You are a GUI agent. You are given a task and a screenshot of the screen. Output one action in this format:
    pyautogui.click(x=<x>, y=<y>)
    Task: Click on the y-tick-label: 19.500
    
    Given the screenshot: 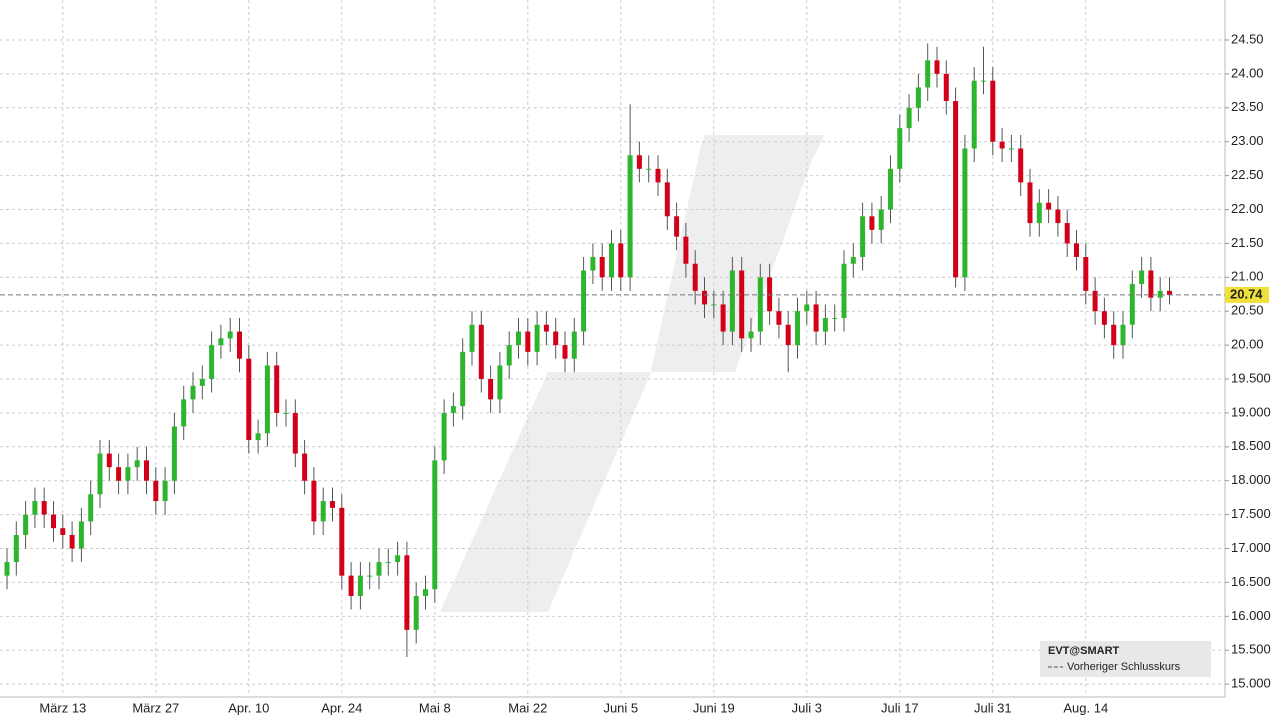 What is the action you would take?
    pyautogui.click(x=1251, y=377)
    